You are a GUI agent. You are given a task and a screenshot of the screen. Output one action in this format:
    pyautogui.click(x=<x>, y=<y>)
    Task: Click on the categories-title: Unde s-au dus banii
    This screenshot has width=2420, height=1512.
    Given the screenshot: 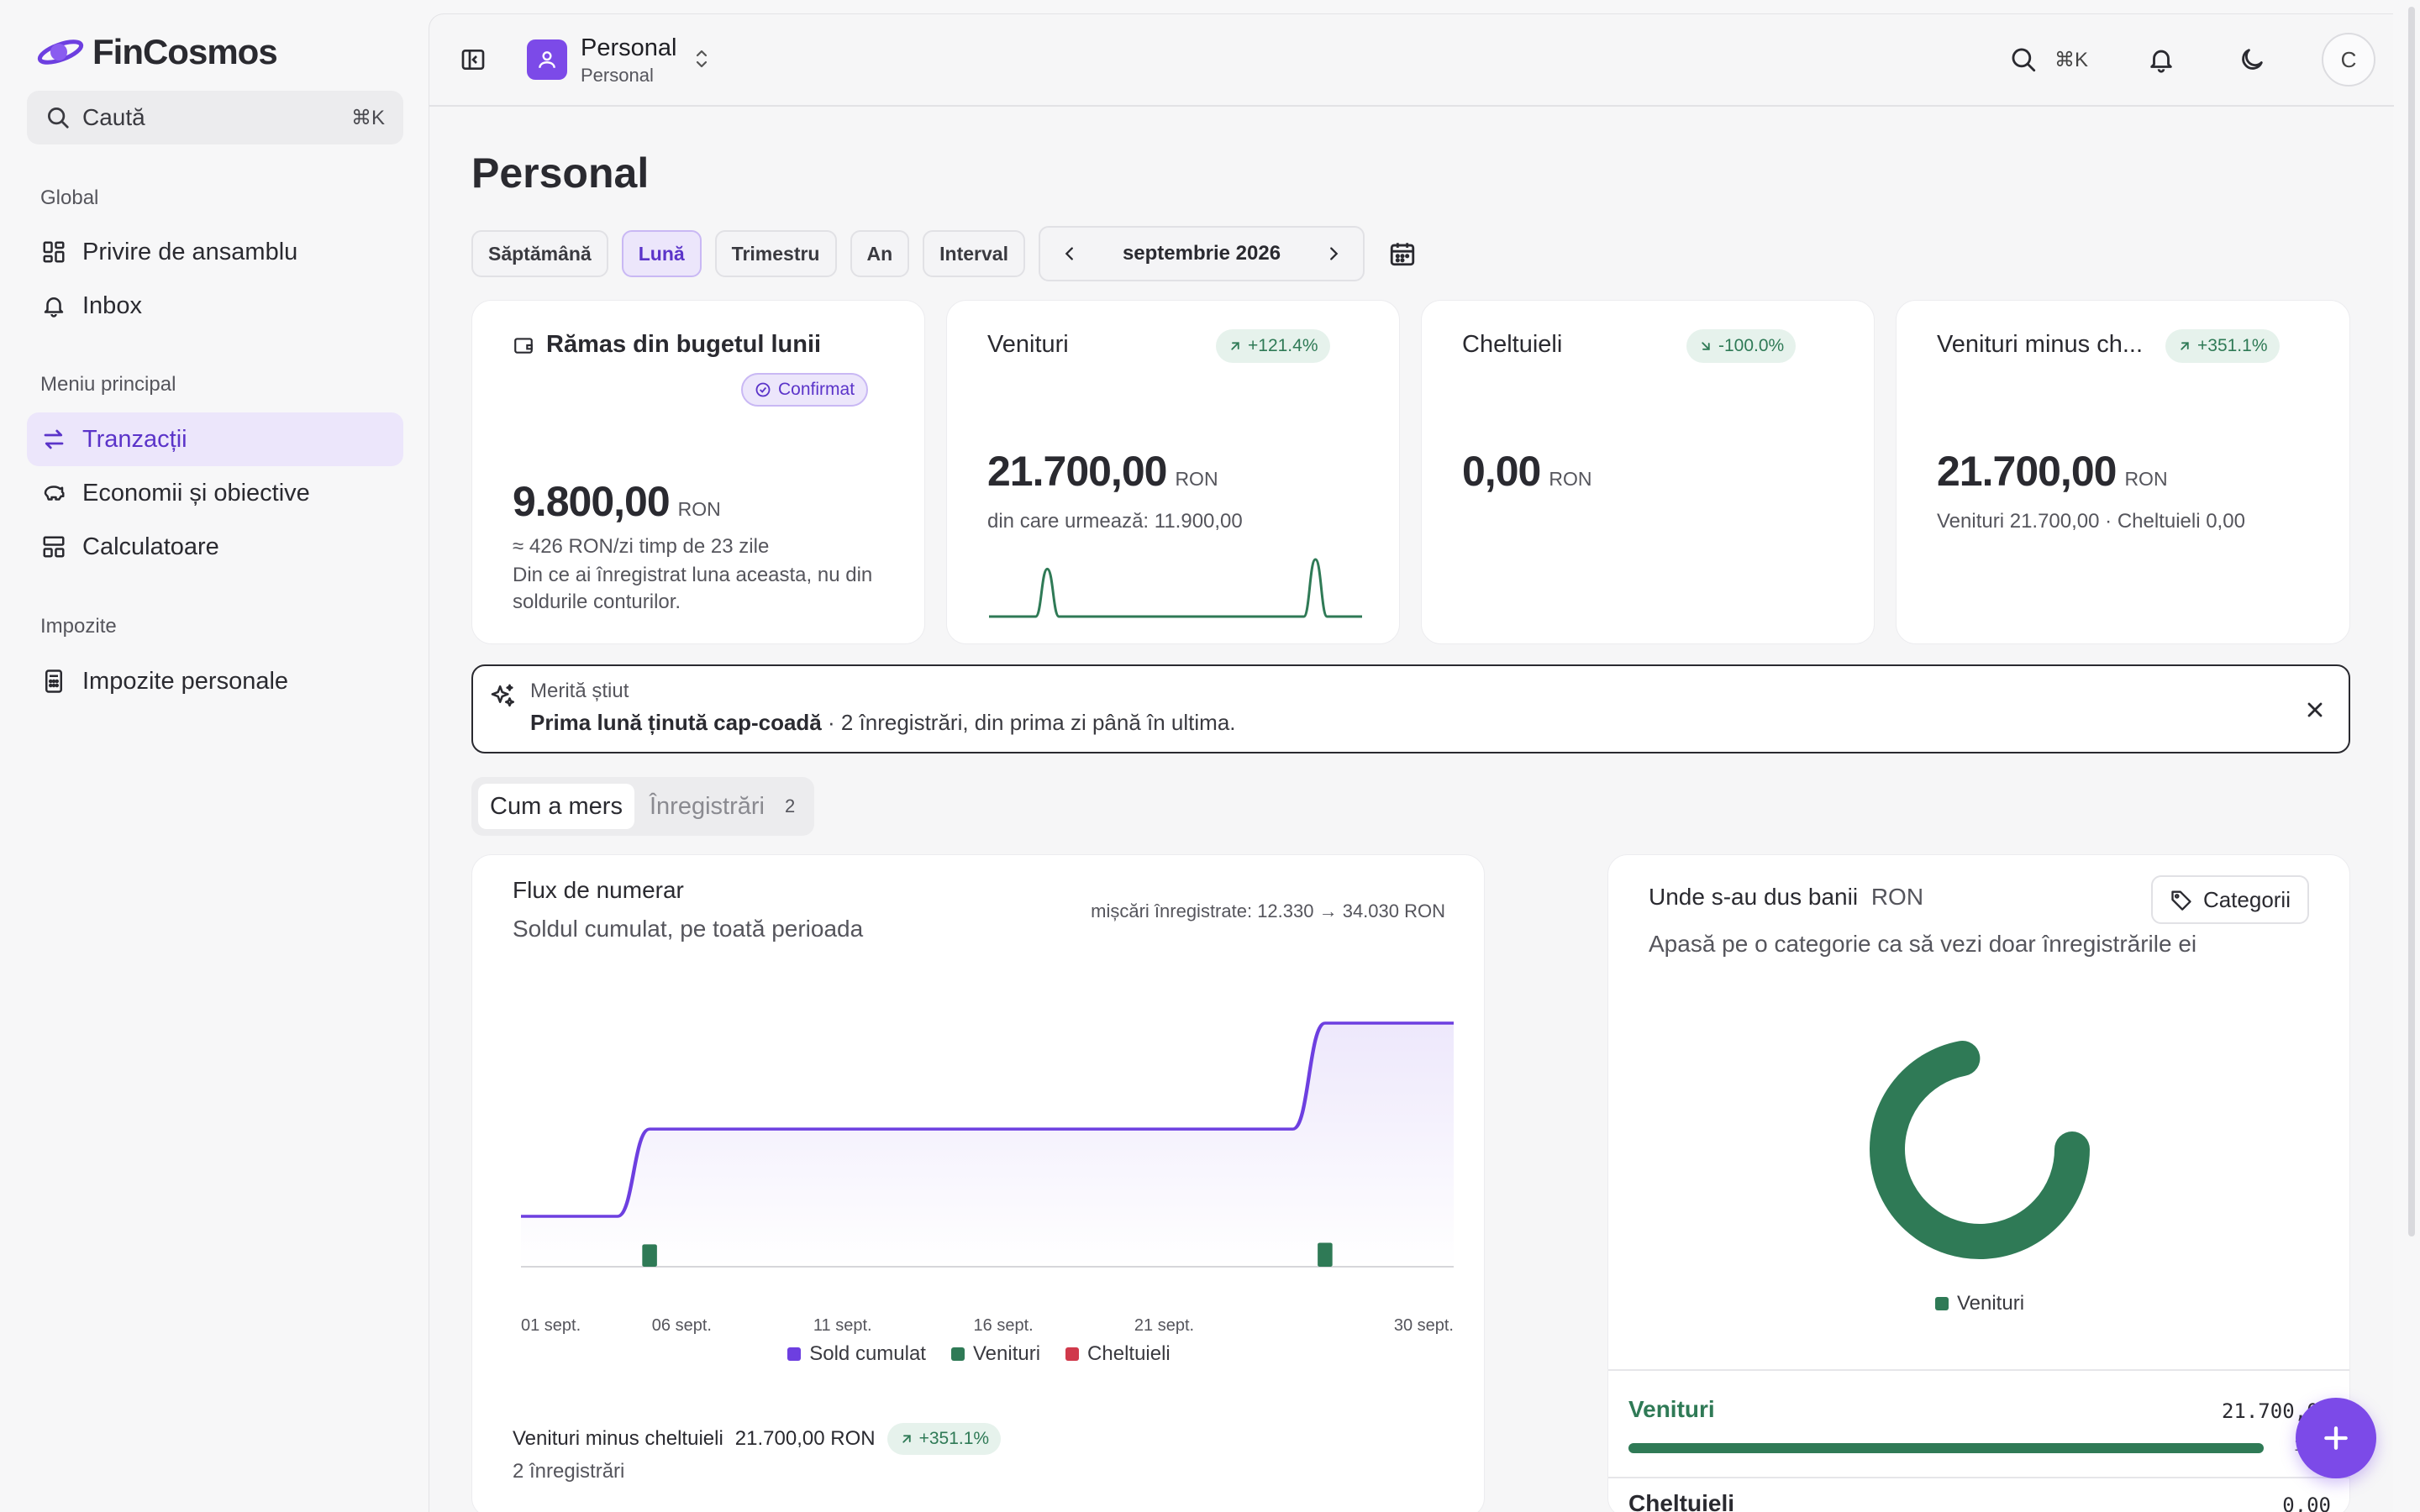 What is the action you would take?
    pyautogui.click(x=1754, y=897)
    